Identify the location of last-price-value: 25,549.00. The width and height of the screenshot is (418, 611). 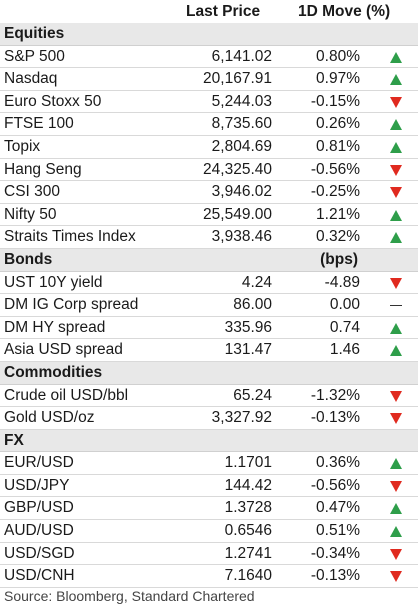
(237, 214).